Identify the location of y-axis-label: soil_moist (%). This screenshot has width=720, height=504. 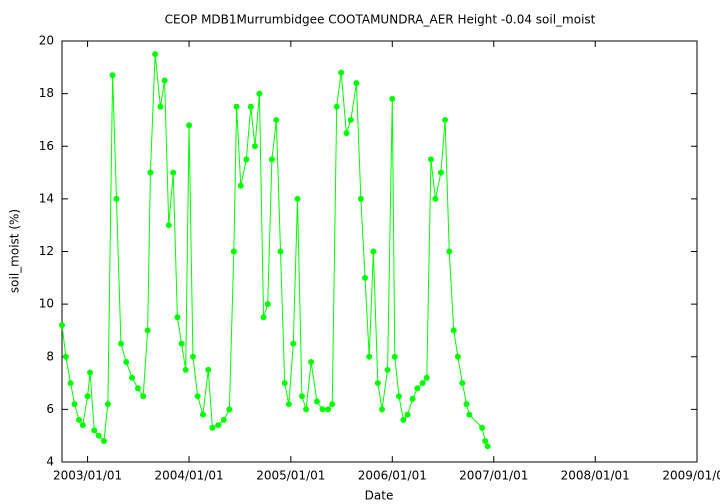
(15, 251).